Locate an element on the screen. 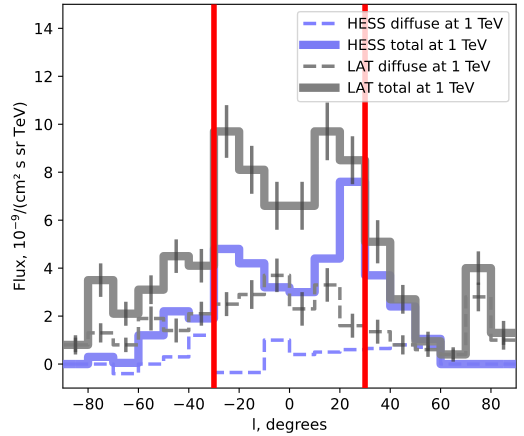 This screenshot has height=436, width=524. y-tick-label: 10 is located at coordinates (43, 124).